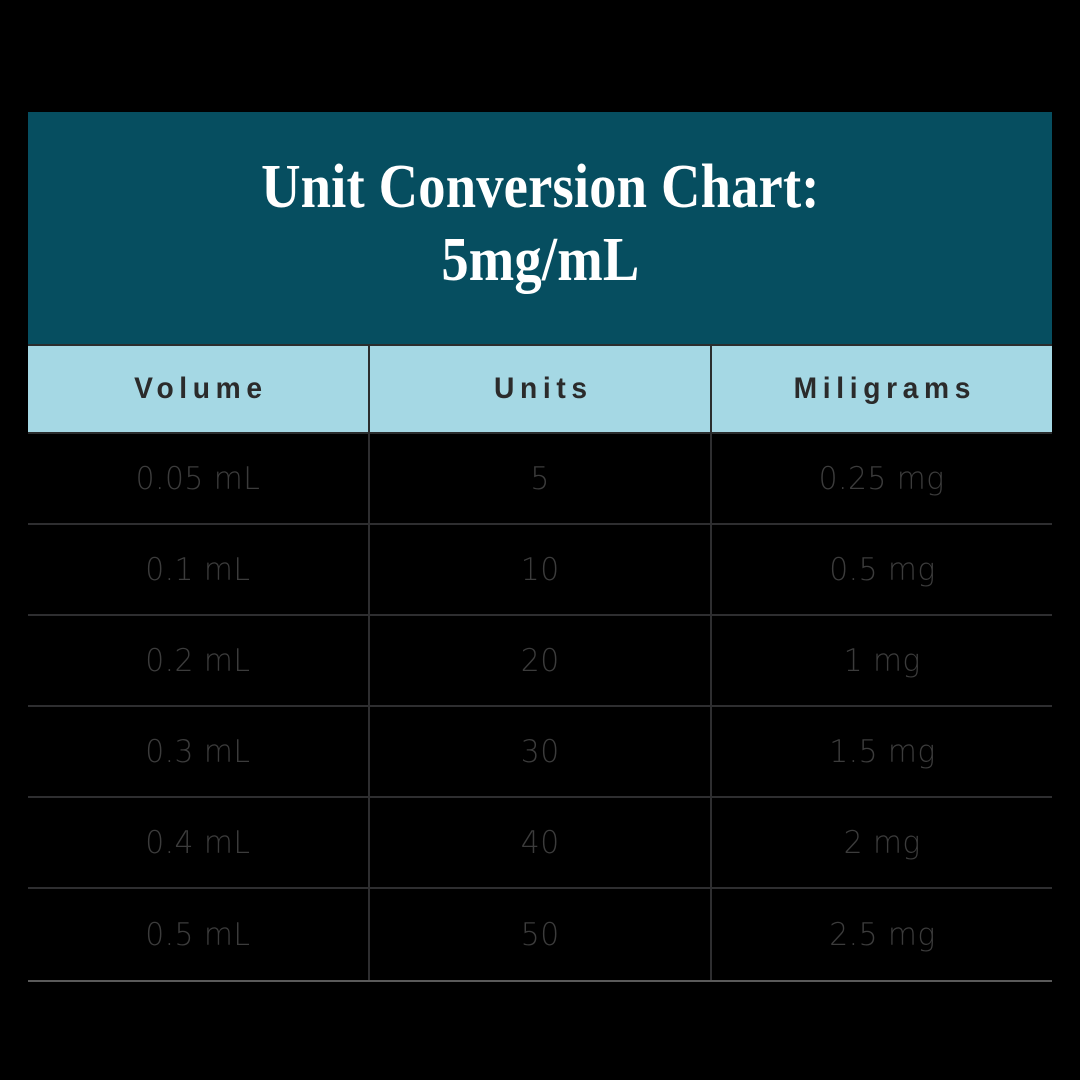  I want to click on cell-miligrams: 2 mg, so click(882, 842).